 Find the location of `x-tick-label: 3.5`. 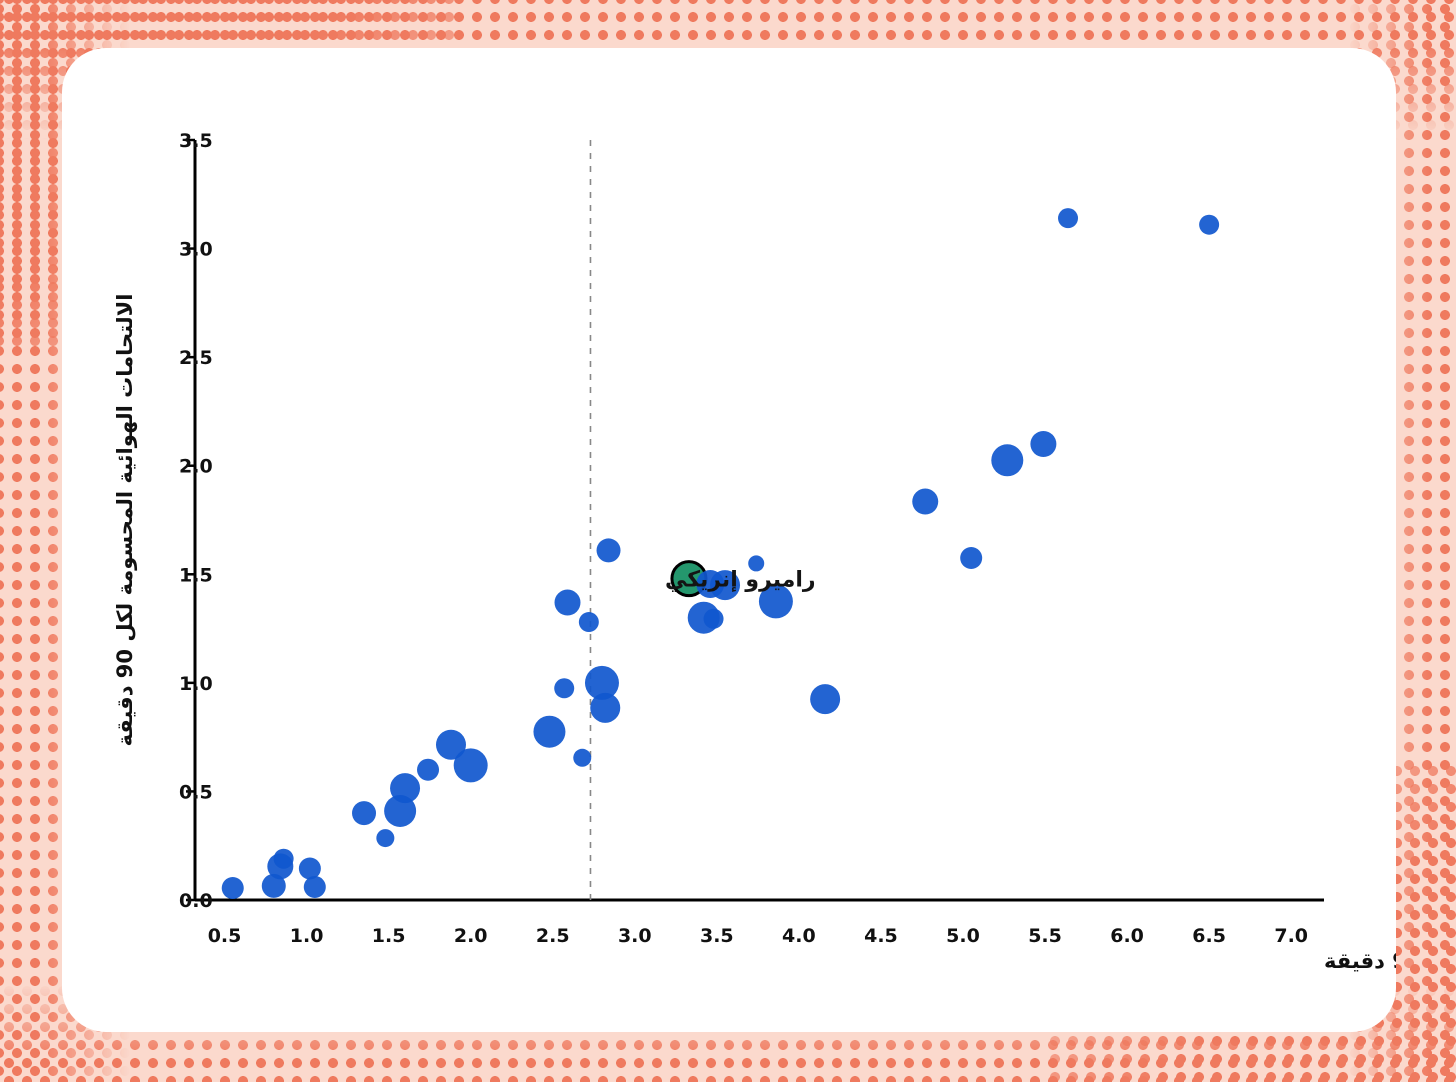

x-tick-label: 3.5 is located at coordinates (717, 936).